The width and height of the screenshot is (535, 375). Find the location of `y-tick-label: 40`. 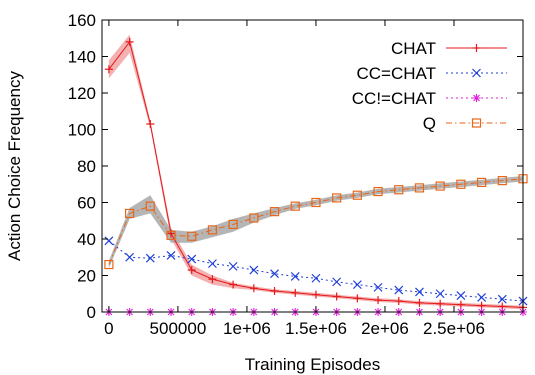

y-tick-label: 40 is located at coordinates (86, 239).